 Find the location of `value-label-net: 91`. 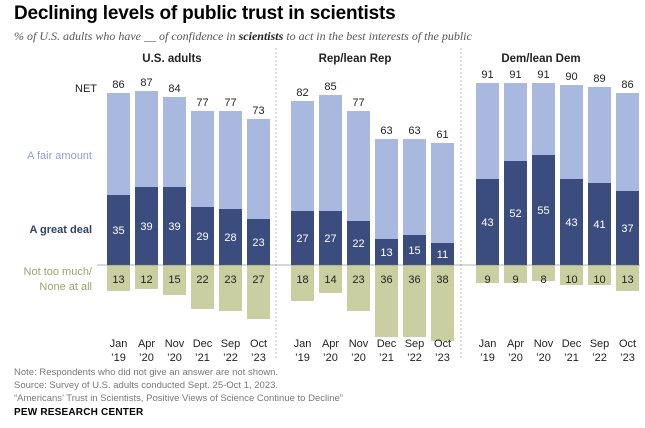

value-label-net: 91 is located at coordinates (543, 75).